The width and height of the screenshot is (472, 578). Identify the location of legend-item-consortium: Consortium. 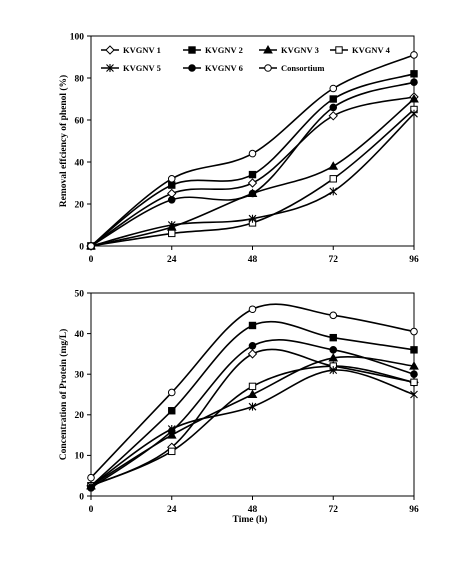
(291, 68).